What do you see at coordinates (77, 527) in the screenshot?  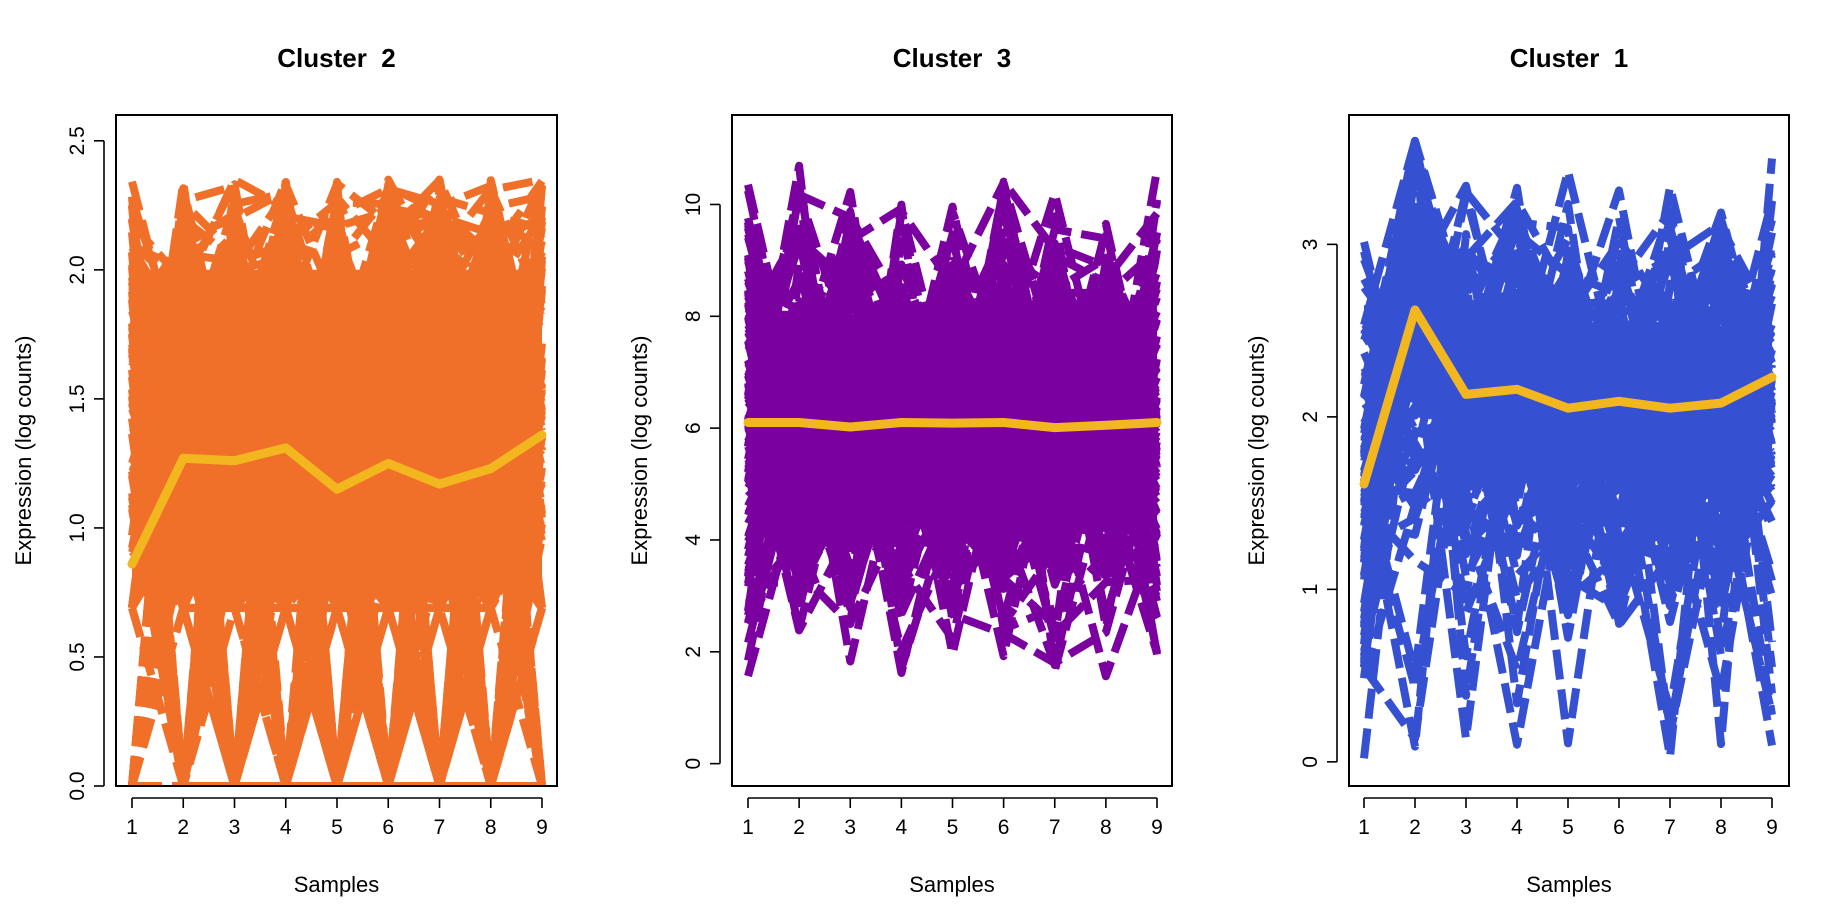 I see `y-tick-label: 1.0` at bounding box center [77, 527].